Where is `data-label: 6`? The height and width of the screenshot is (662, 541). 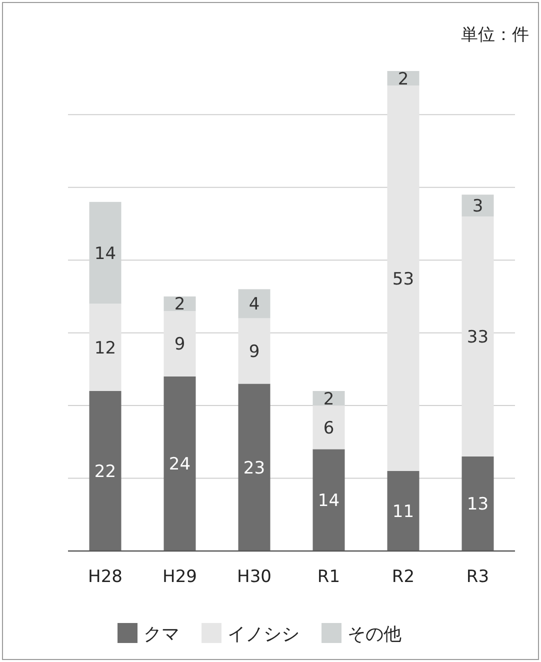 data-label: 6 is located at coordinates (328, 428).